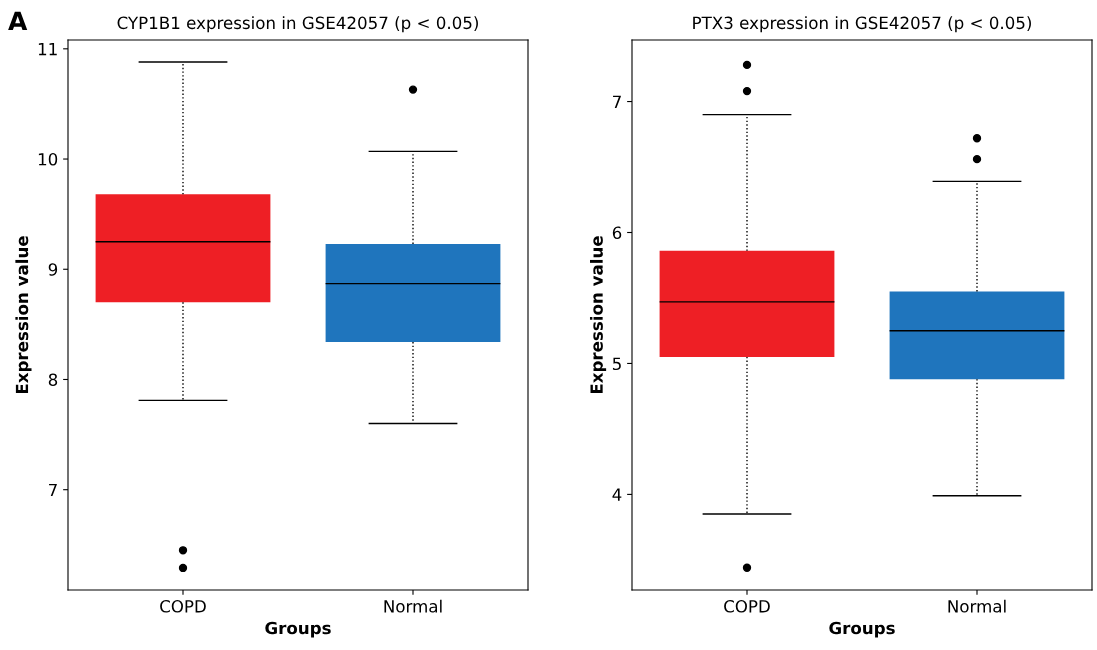 This screenshot has height=650, width=1097. I want to click on y-tick-label: 5, so click(616, 364).